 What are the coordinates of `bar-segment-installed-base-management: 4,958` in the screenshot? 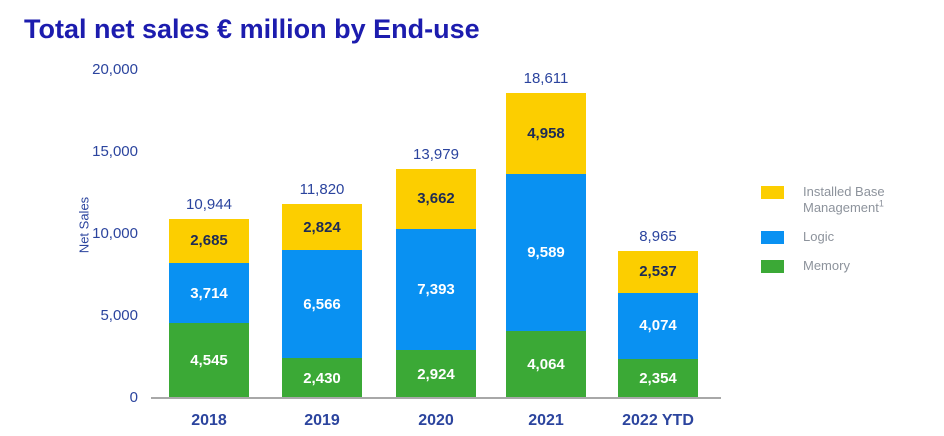 It's located at (546, 133).